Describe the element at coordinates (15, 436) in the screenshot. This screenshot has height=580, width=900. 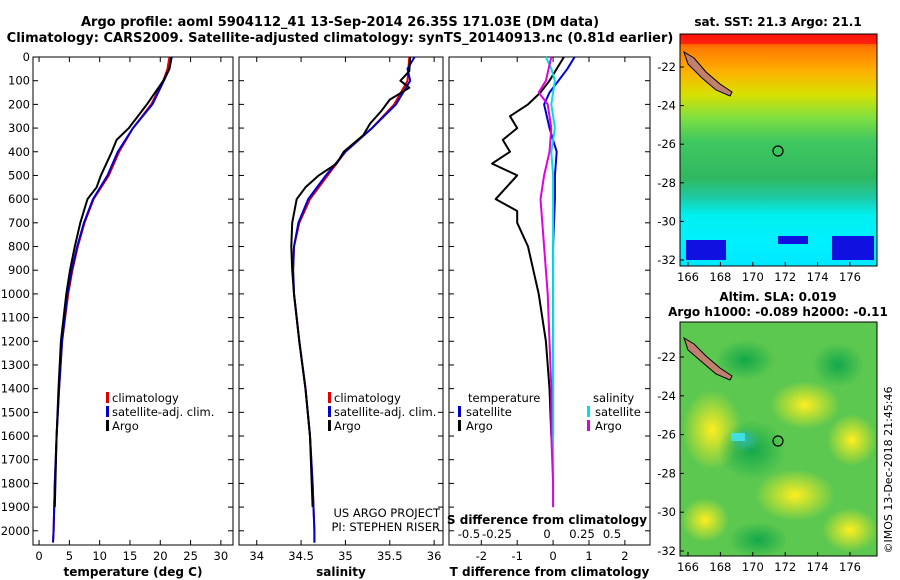
I see `depth-tick-label: 1600` at that location.